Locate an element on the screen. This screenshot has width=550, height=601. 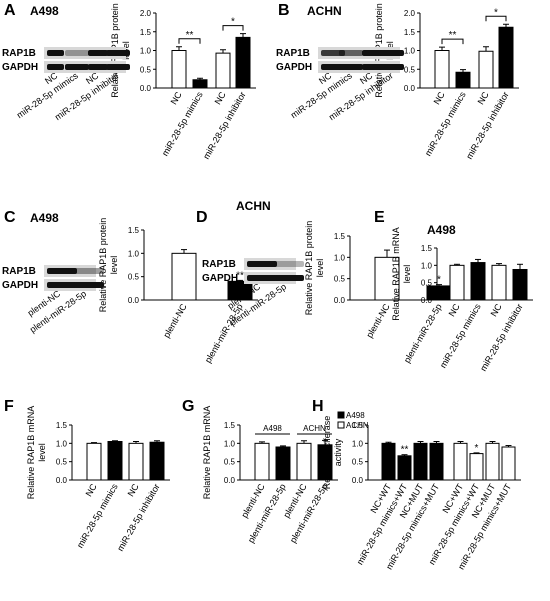
panel-b-x-tick-label: miR-28-5p mimics is located at coordinates (445, 124).